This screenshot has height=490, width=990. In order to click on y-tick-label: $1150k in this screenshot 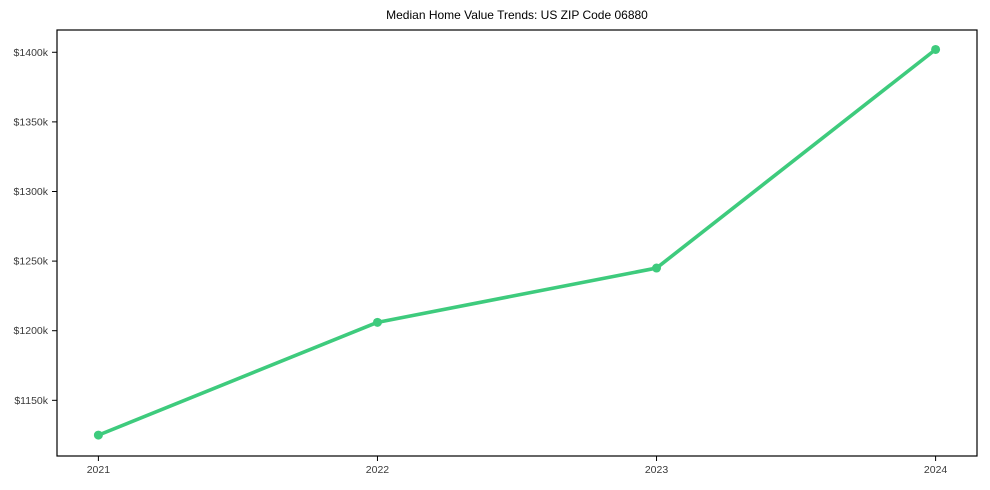, I will do `click(31, 401)`.